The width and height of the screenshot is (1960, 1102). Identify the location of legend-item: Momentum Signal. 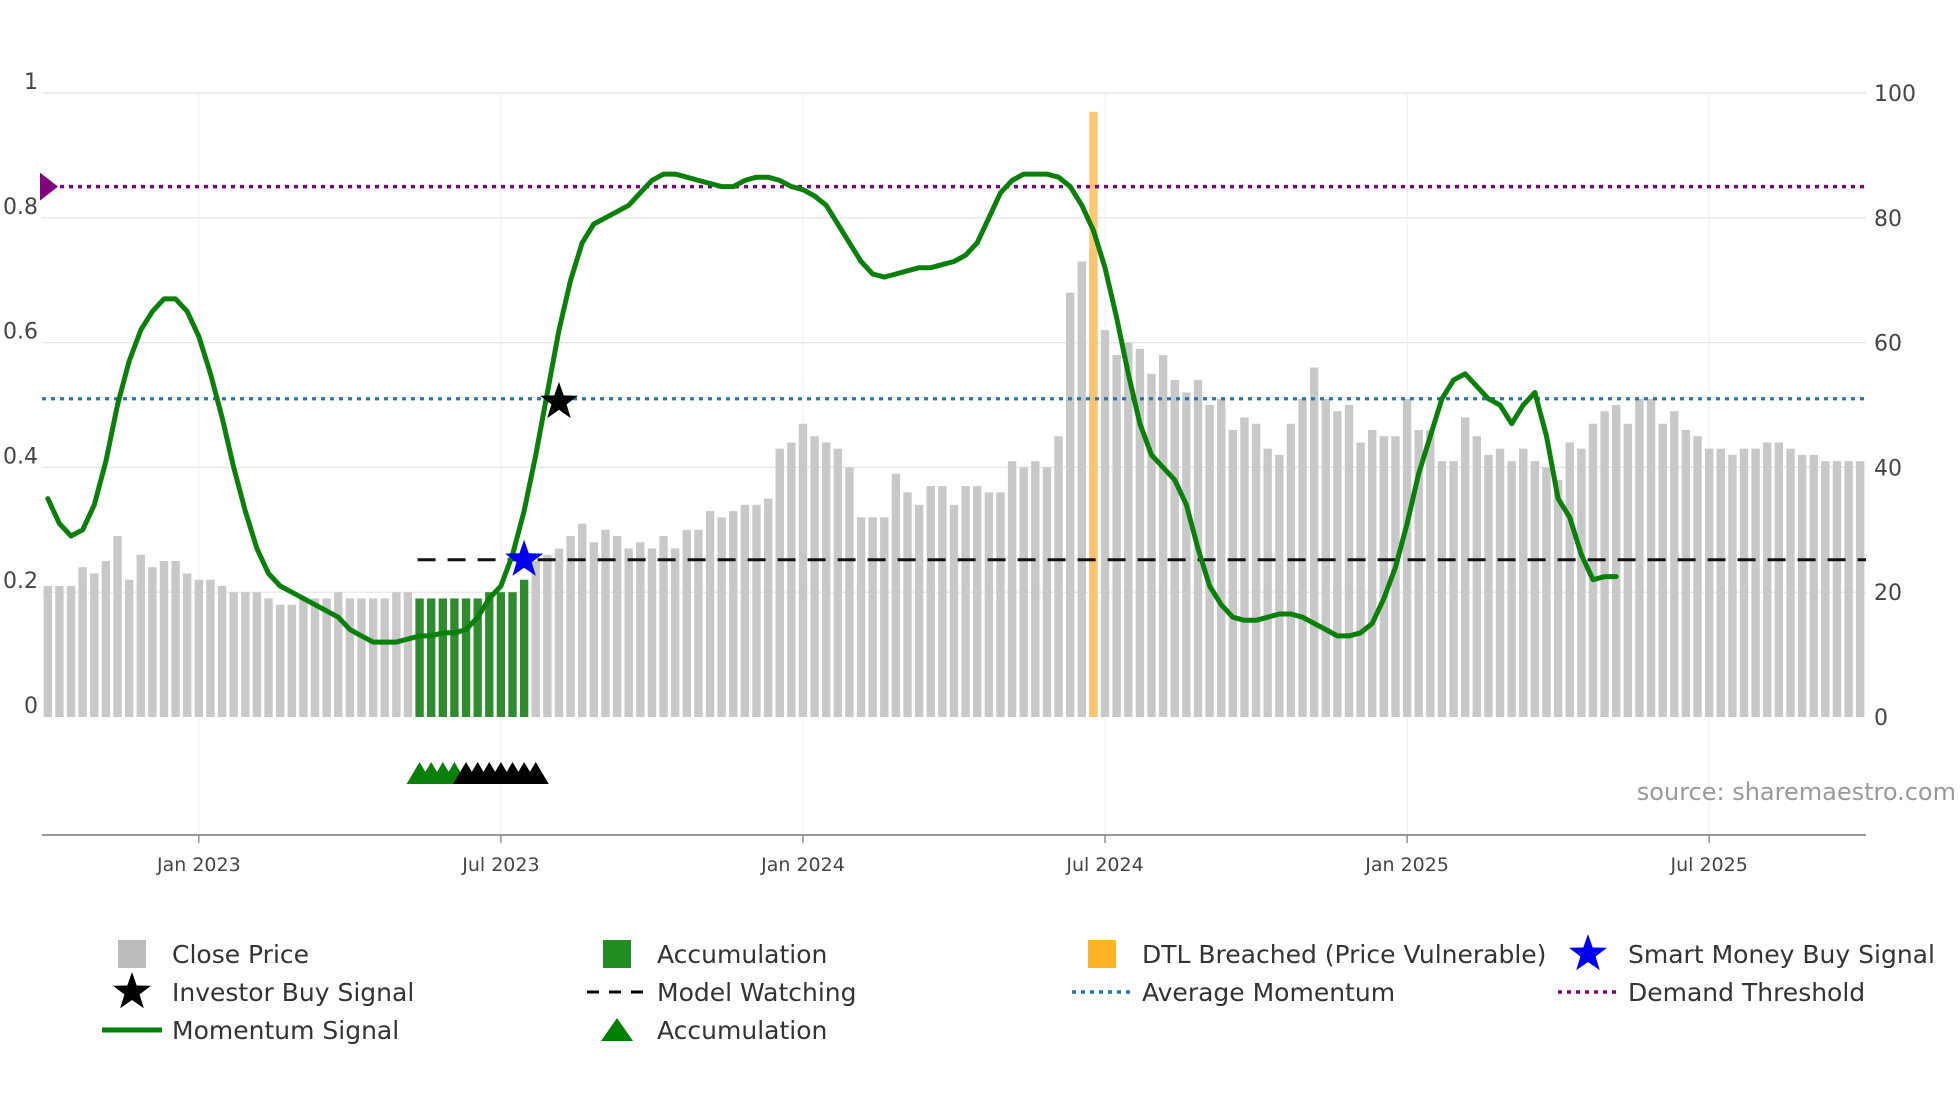
(250, 1030).